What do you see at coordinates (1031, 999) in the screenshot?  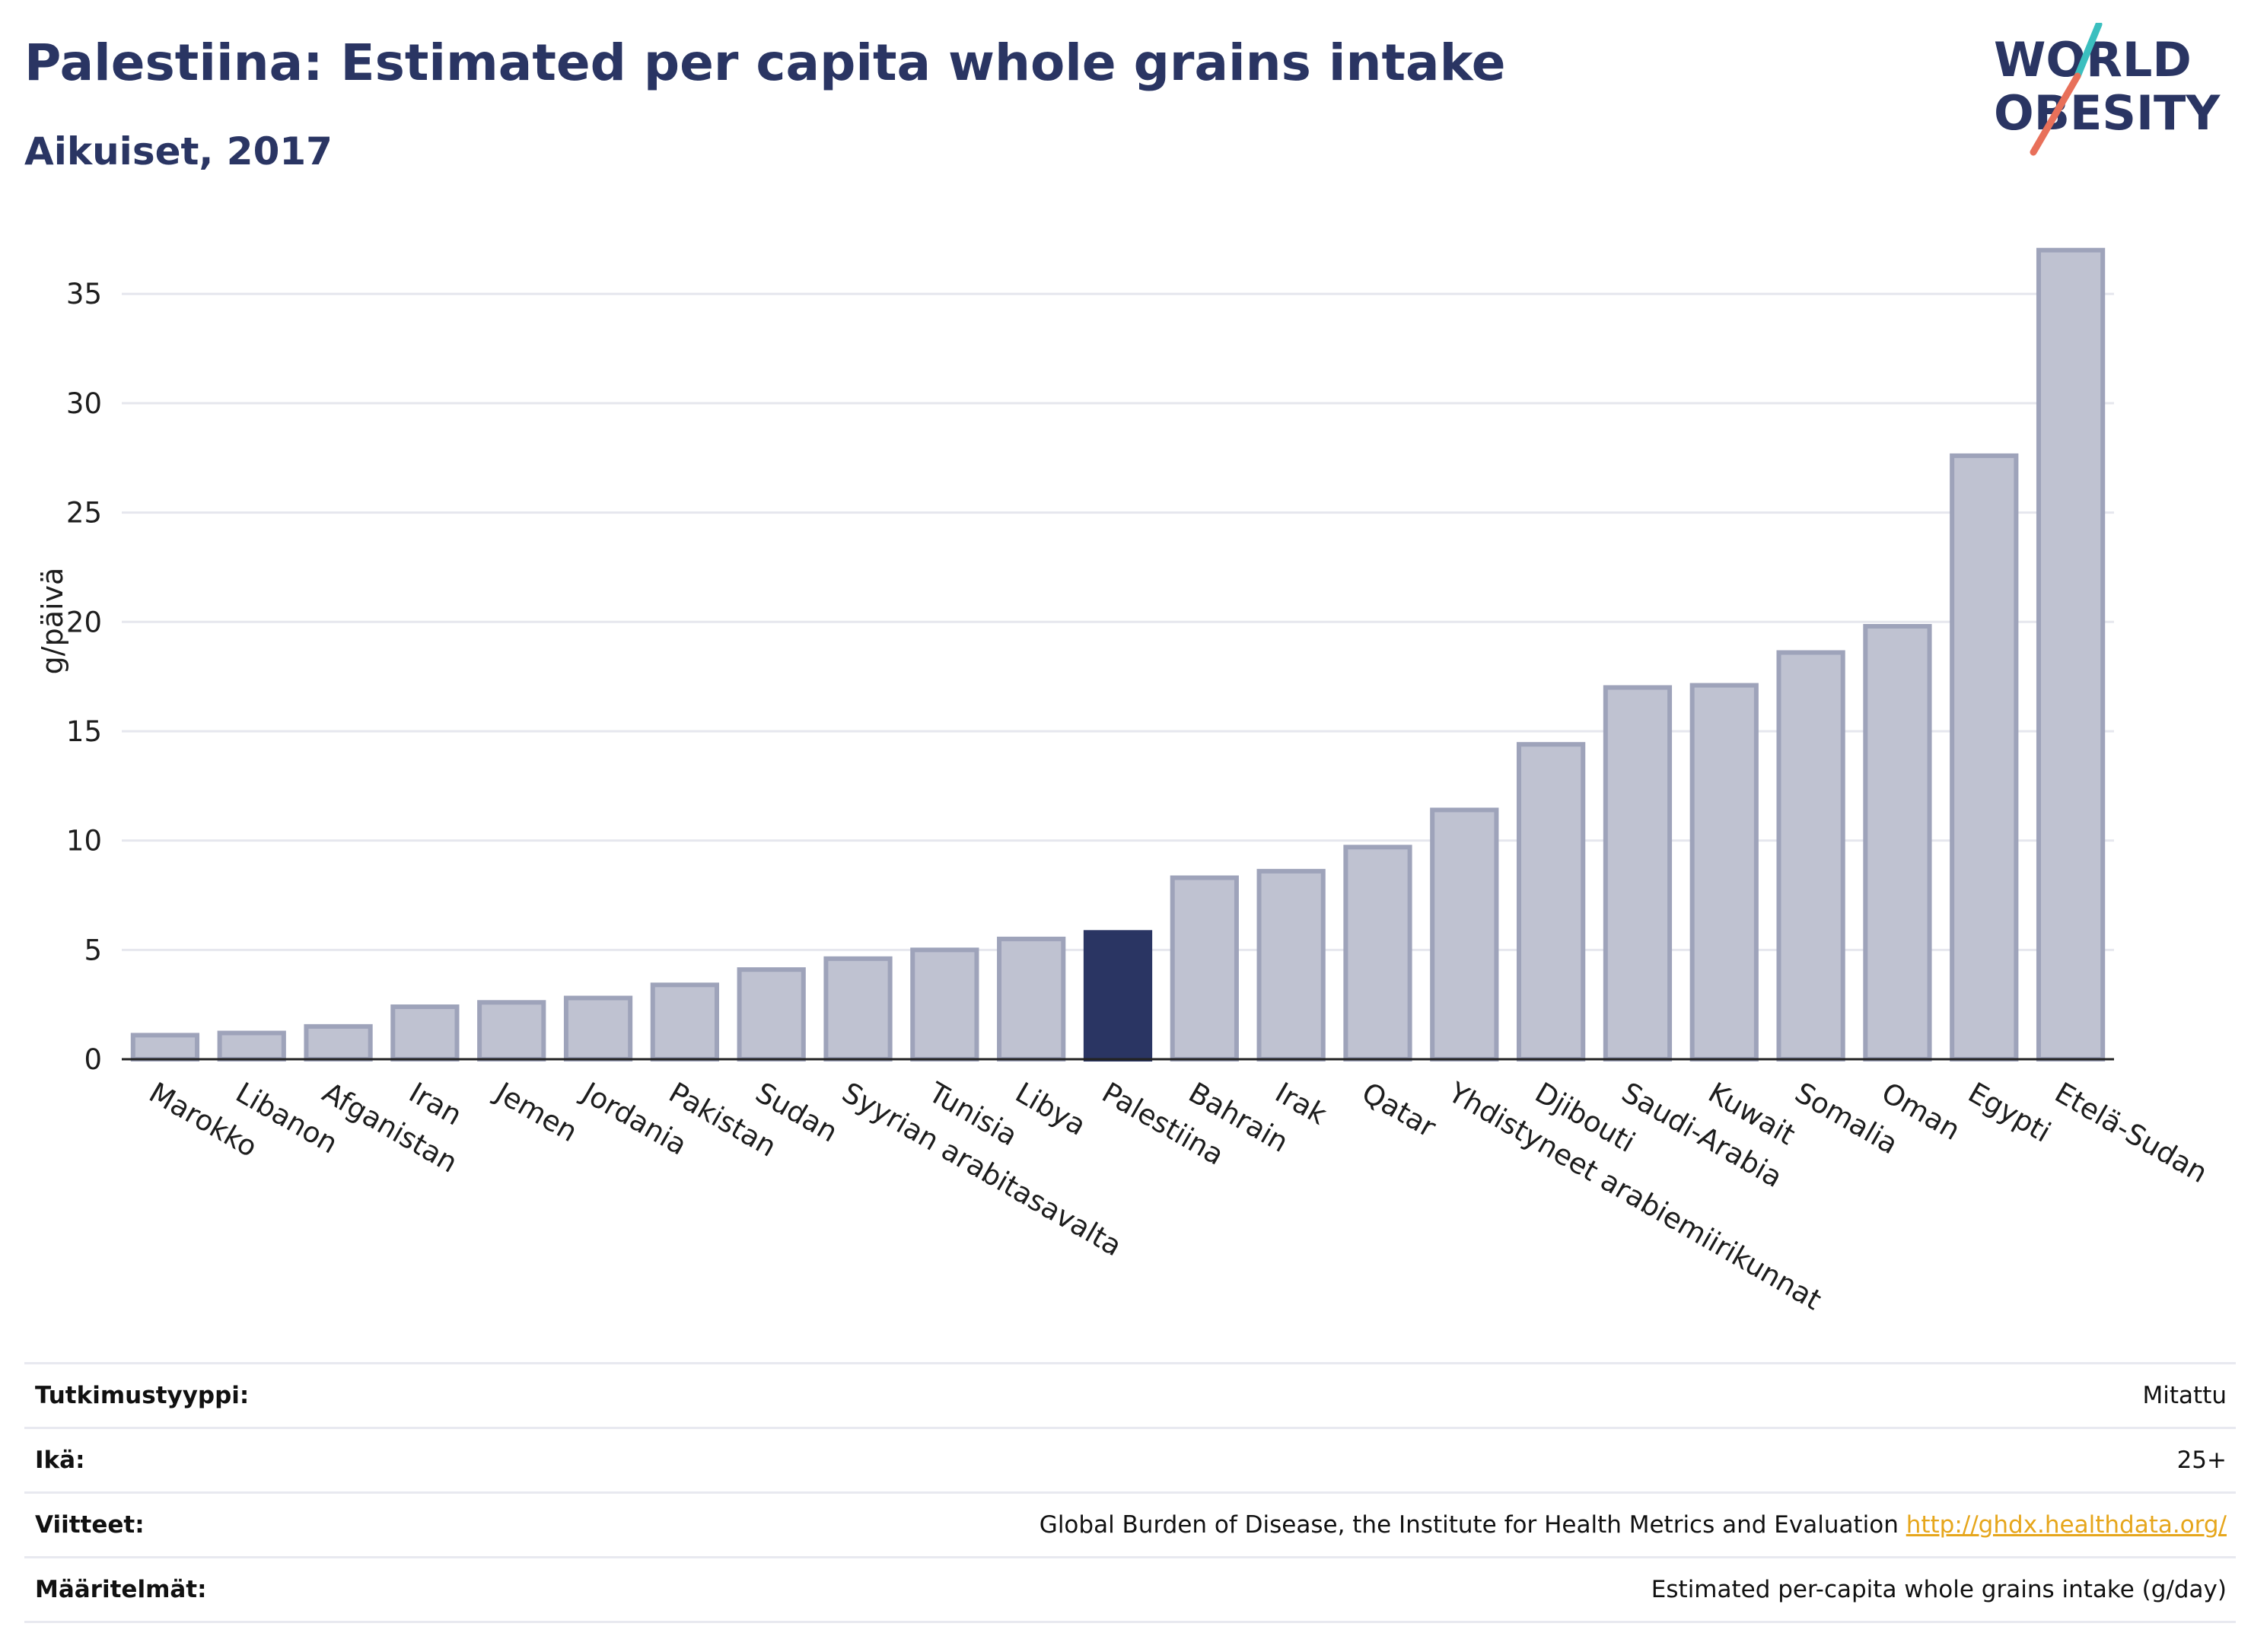 I see `bar-libya` at bounding box center [1031, 999].